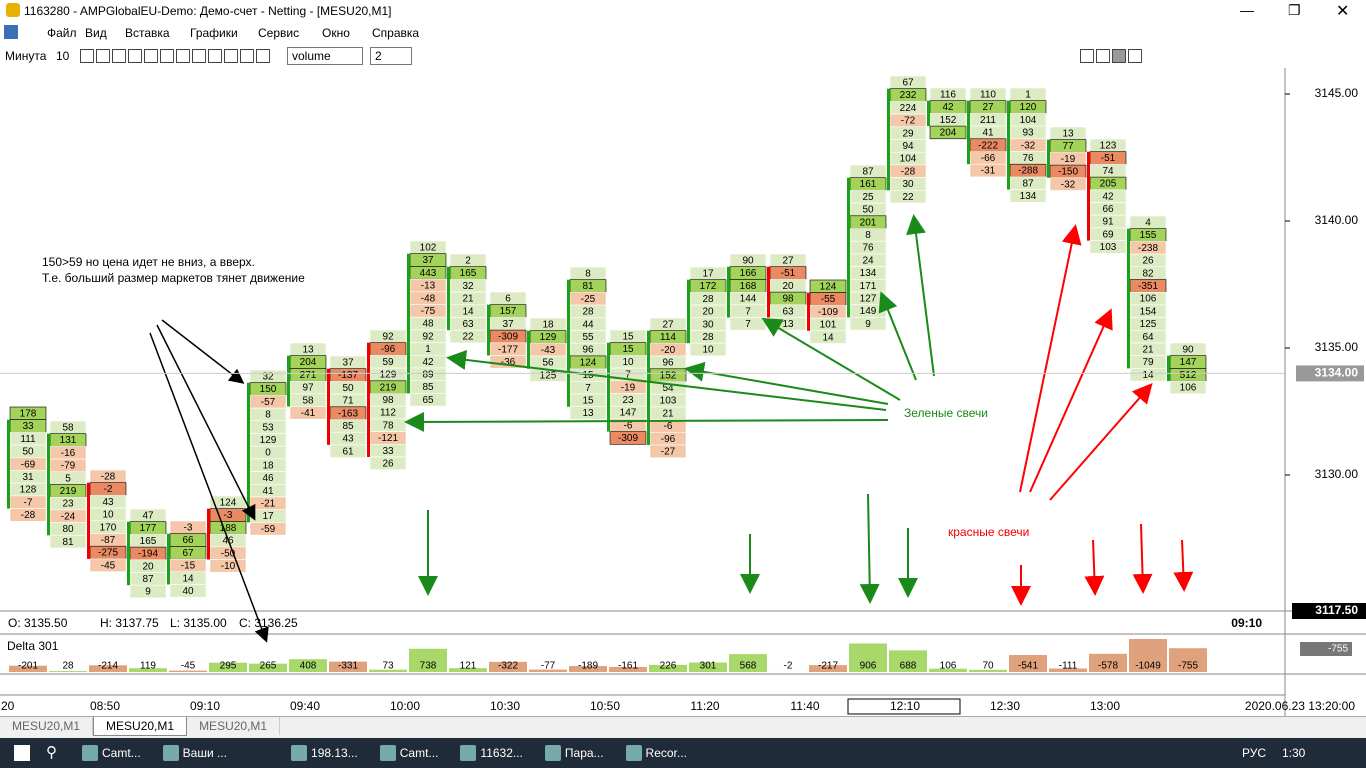 The height and width of the screenshot is (768, 1366). Describe the element at coordinates (468, 324) in the screenshot. I see `footprint-value: 63` at that location.